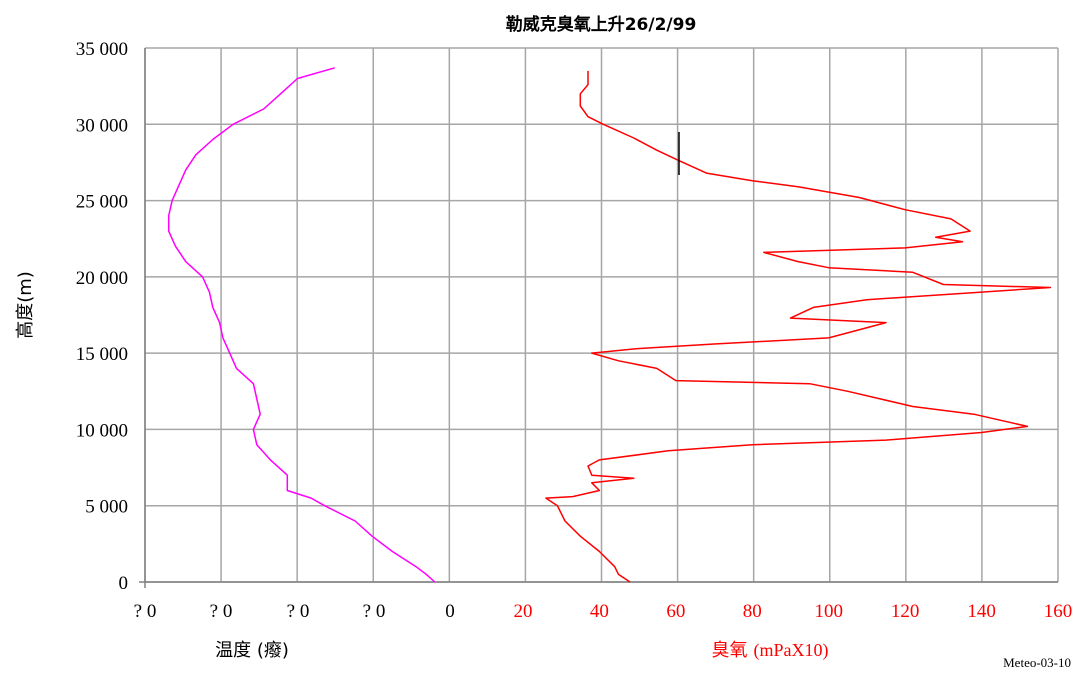  I want to click on ozone-axis-label: 臭氧 (mPaX10), so click(770, 650).